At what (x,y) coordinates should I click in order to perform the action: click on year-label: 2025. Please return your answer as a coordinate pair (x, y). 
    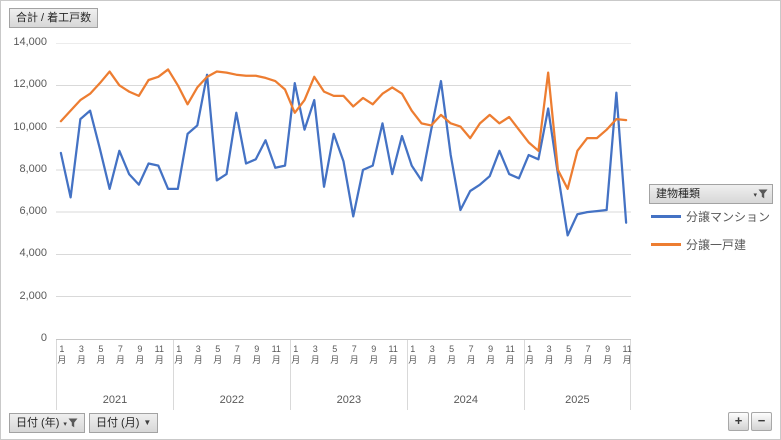
    Looking at the image, I should click on (577, 400).